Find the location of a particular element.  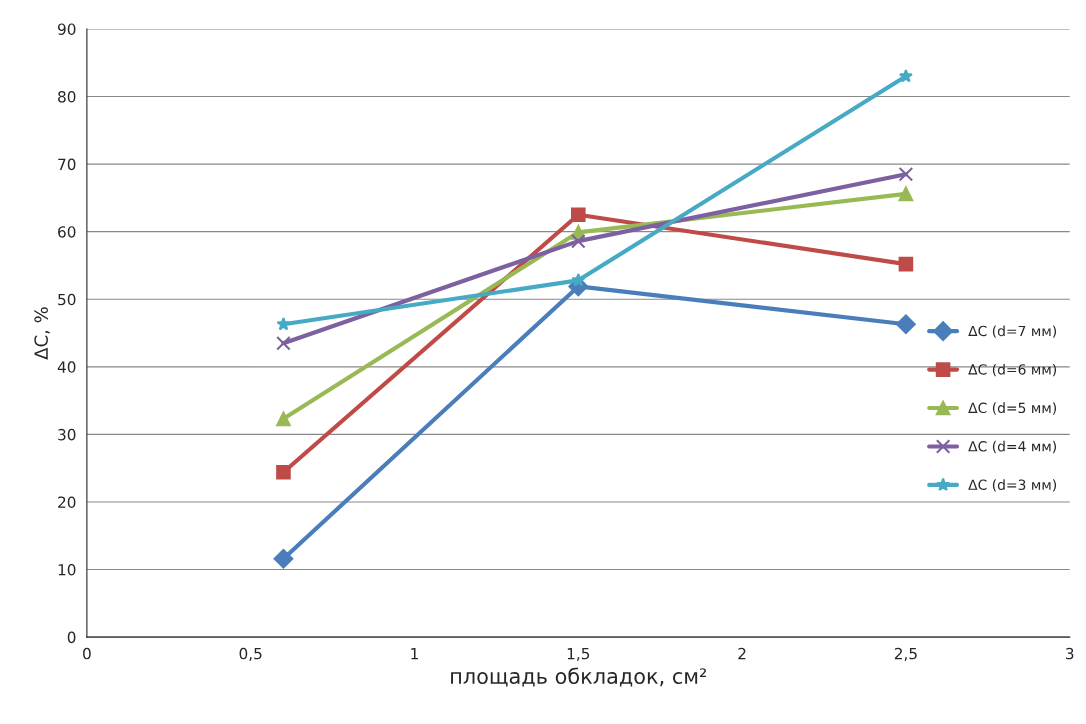

x-tick-label: 1,5 is located at coordinates (578, 654).